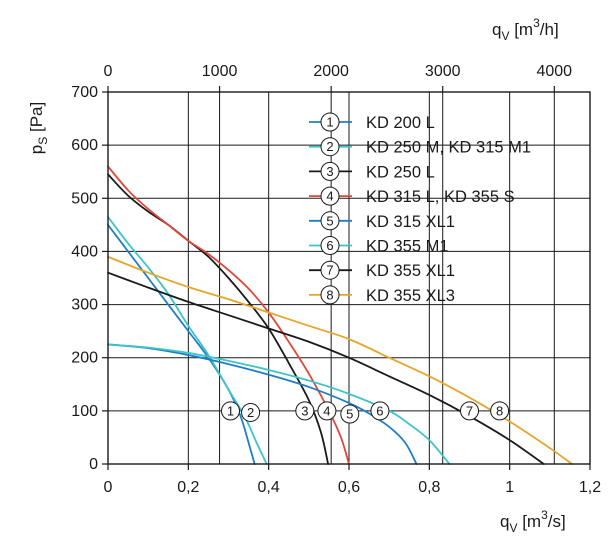 The image size is (613, 543). I want to click on x-axis-bottom-title: qV [m3/s], so click(533, 521).